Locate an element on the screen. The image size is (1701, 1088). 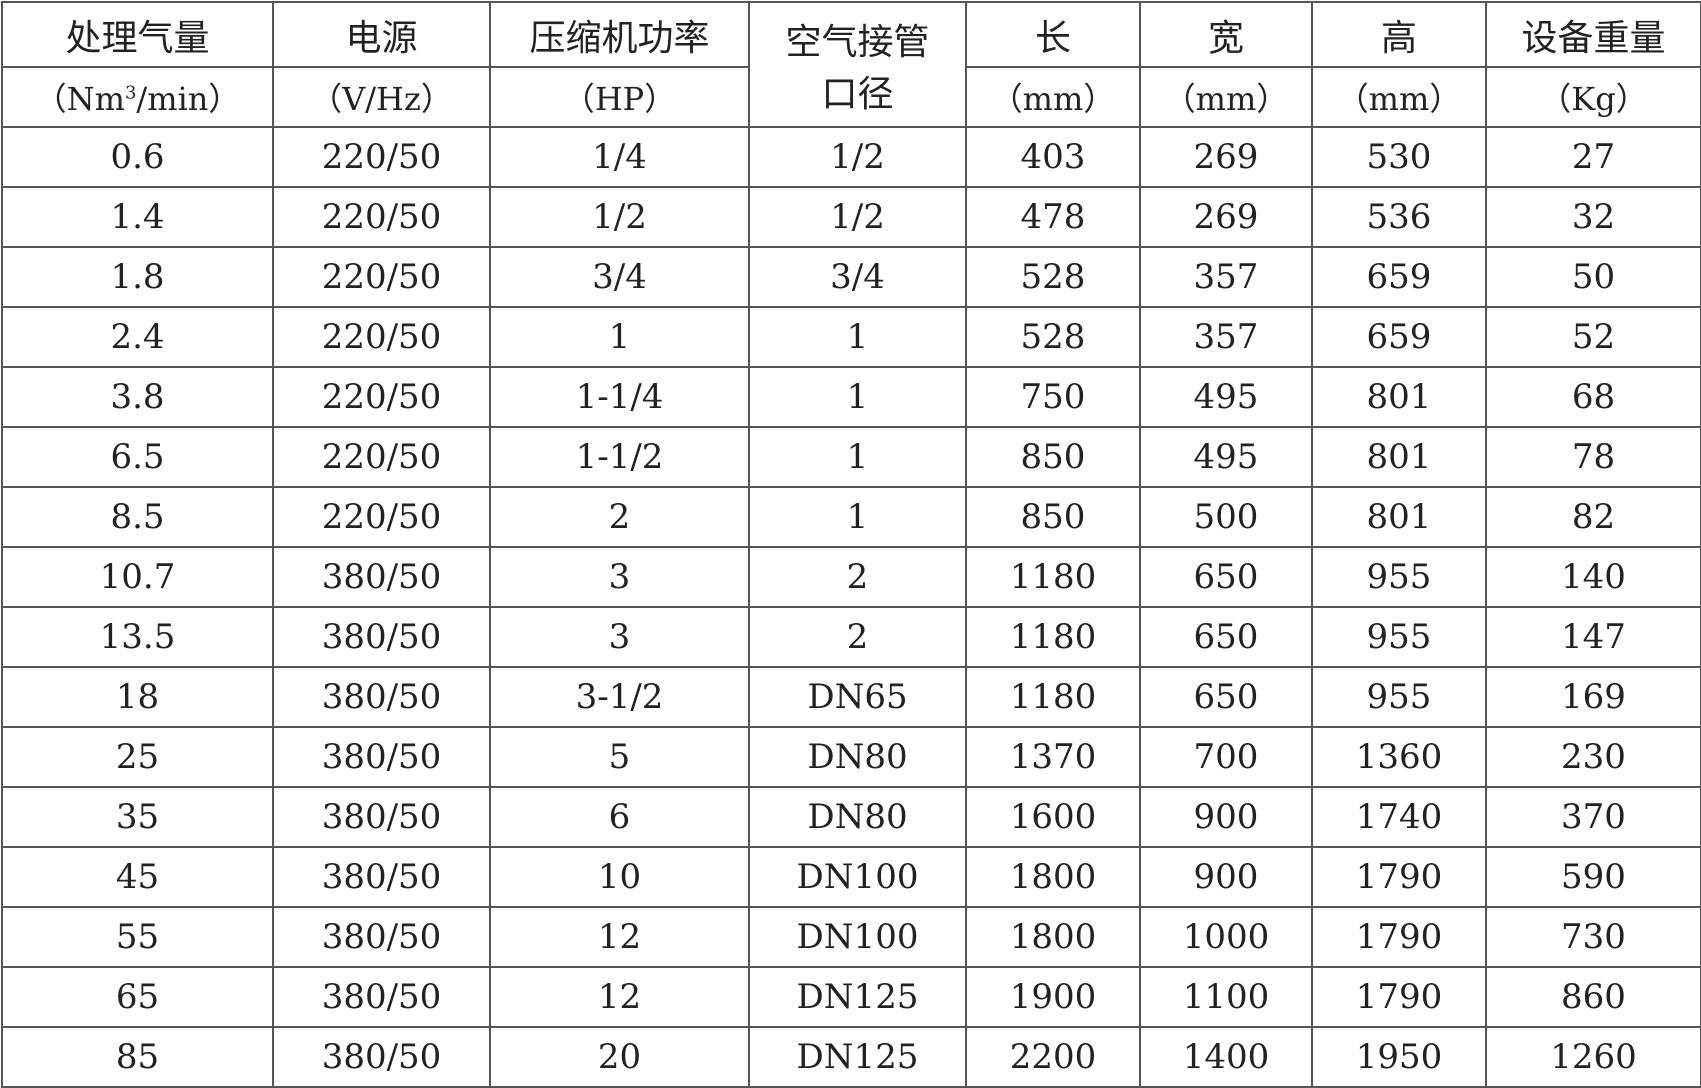
table-row: 2.4 220/50 1 1 528 357 659 52 is located at coordinates (851, 337).